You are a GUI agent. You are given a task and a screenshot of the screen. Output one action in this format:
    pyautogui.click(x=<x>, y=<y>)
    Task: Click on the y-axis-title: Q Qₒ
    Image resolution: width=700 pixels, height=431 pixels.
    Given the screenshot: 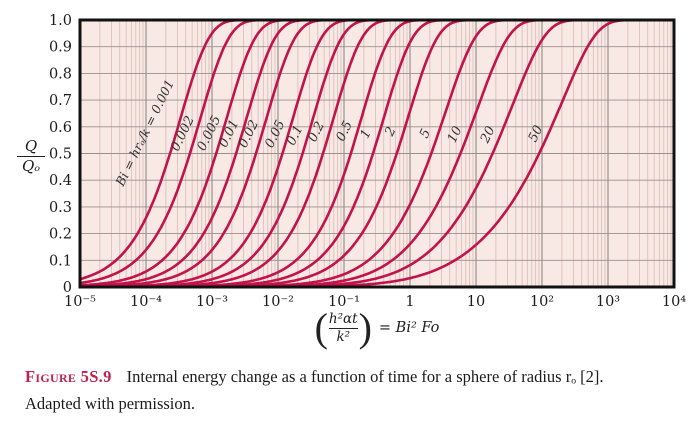 What is the action you would take?
    pyautogui.click(x=31, y=156)
    